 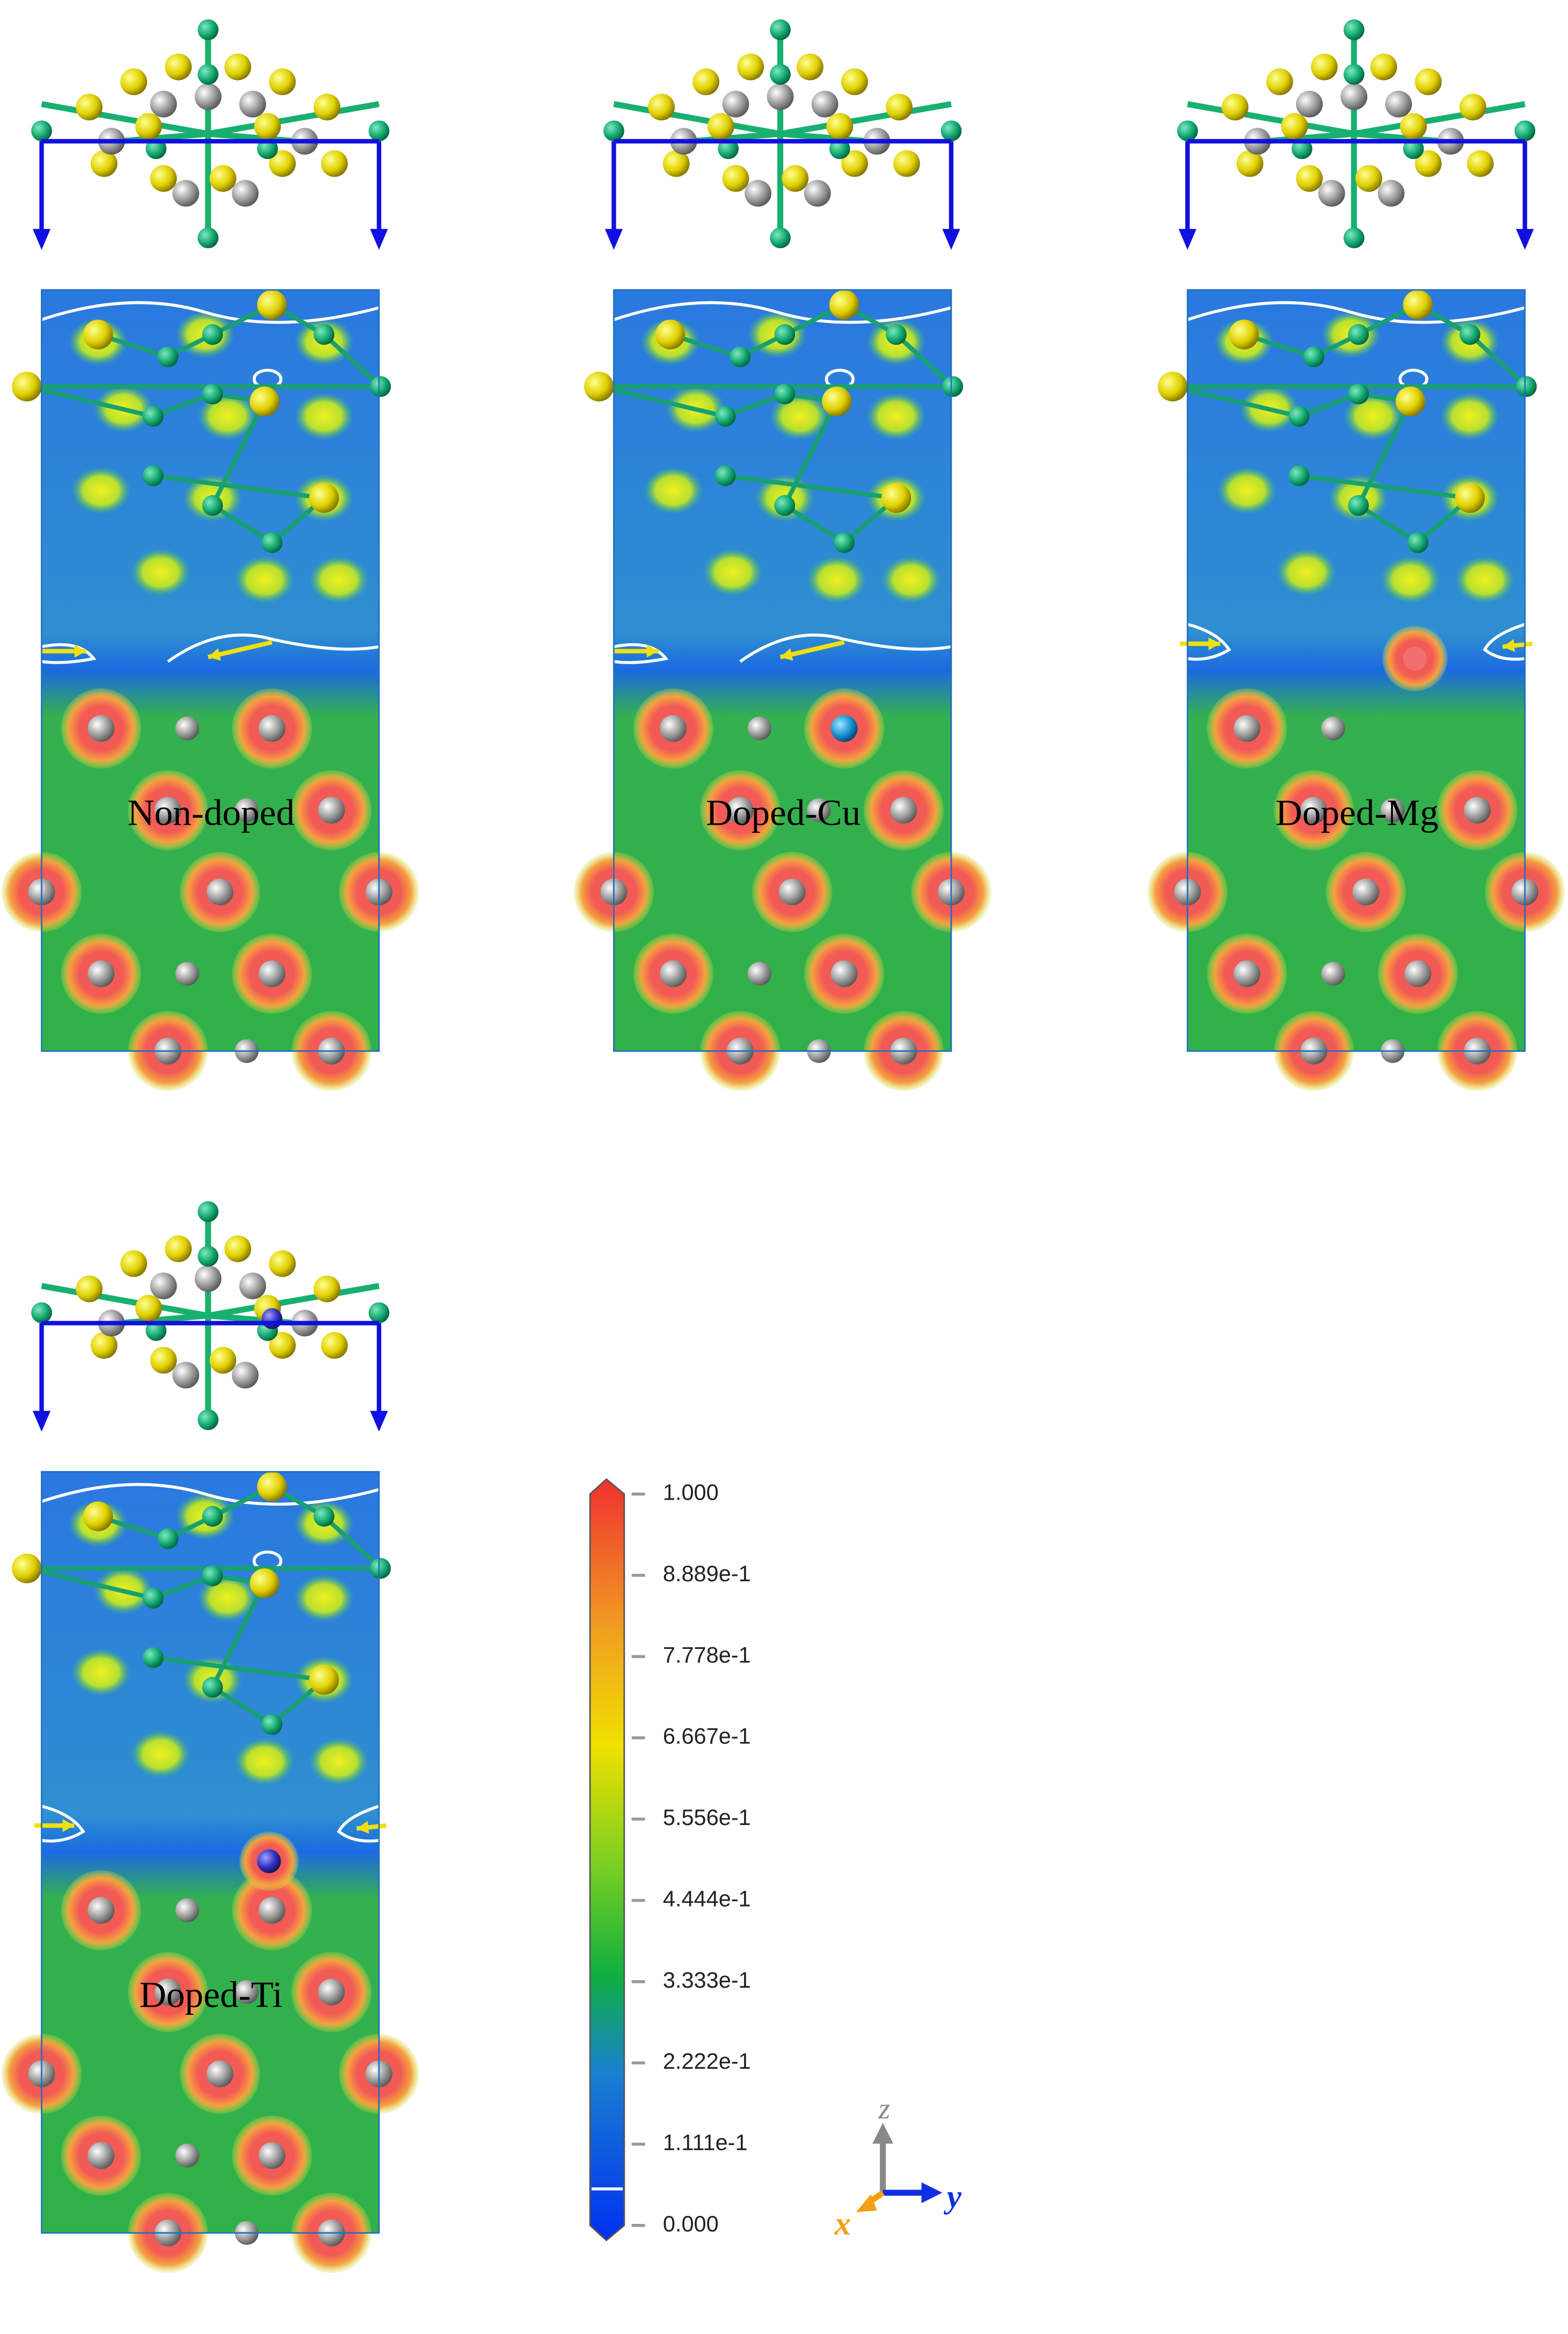 I want to click on tick-label: 0.000, so click(x=691, y=2223).